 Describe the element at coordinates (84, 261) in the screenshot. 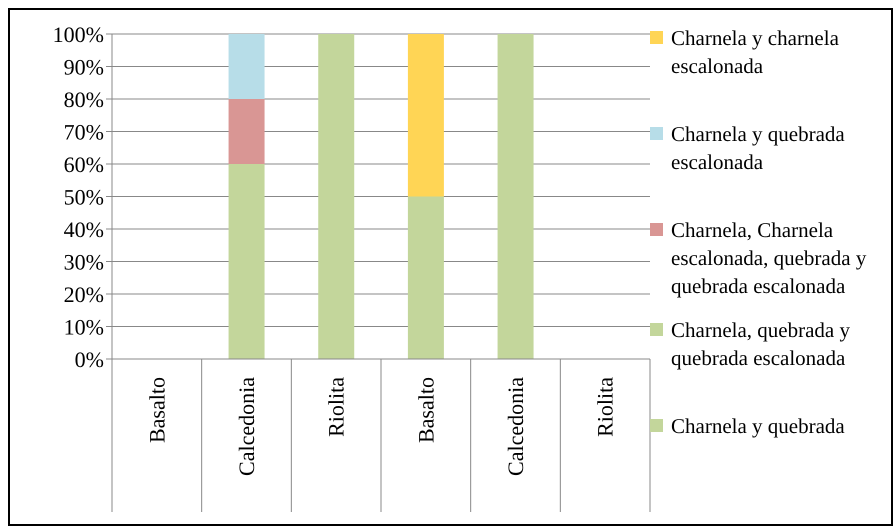

I see `y-tick-label: 30%` at that location.